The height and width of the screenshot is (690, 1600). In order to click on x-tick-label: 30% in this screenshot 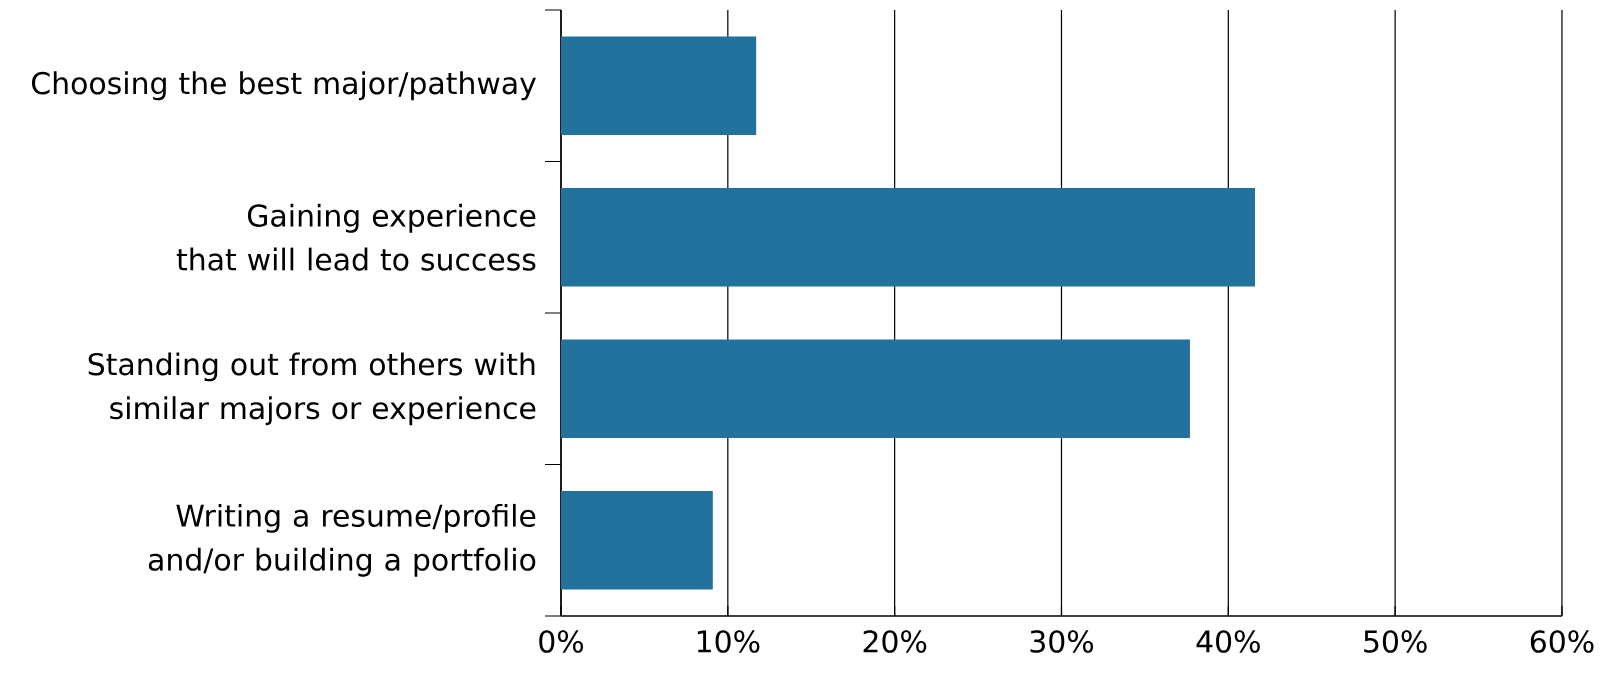, I will do `click(1062, 641)`.